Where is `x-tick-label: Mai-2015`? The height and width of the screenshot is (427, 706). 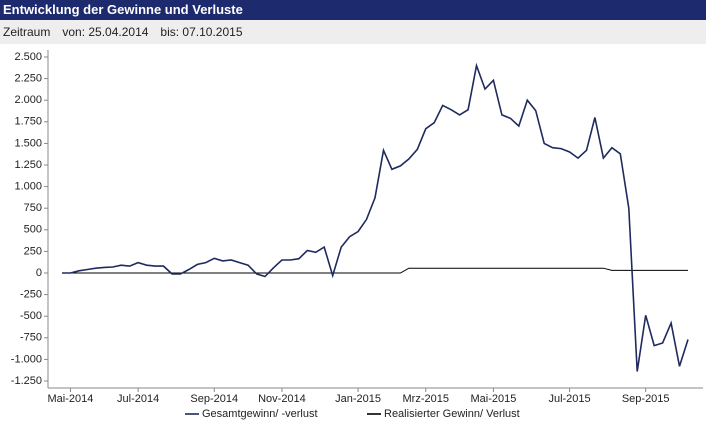
x-tick-label: Mai-2015 is located at coordinates (494, 399).